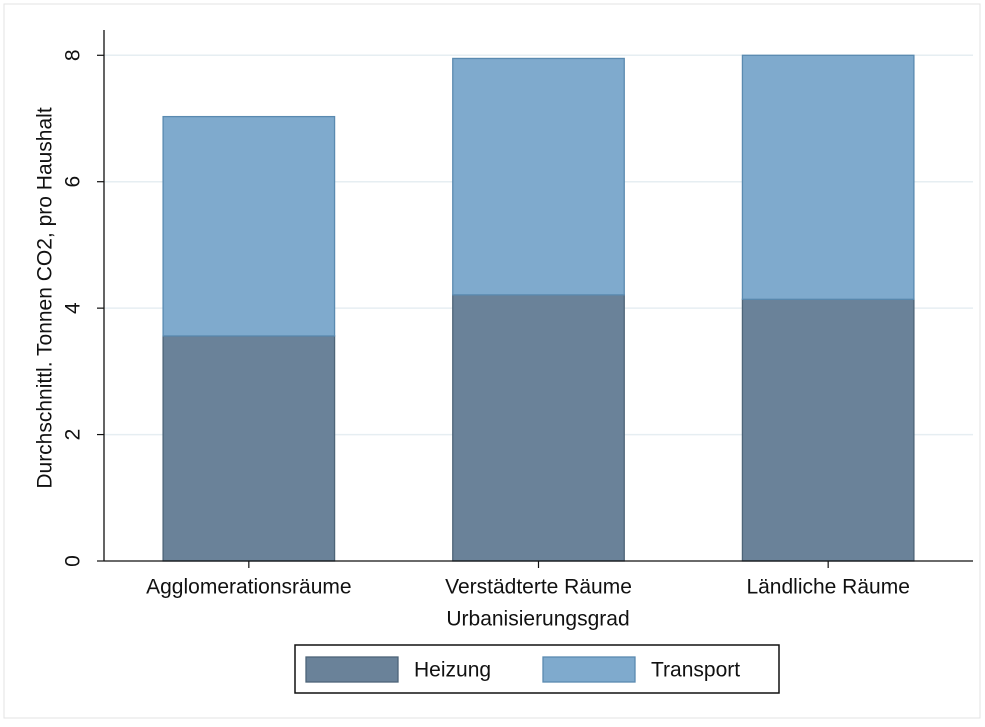  I want to click on y-axis-title: Durchschnittl. Tonnen CO2, pro Haushalt, so click(45, 297).